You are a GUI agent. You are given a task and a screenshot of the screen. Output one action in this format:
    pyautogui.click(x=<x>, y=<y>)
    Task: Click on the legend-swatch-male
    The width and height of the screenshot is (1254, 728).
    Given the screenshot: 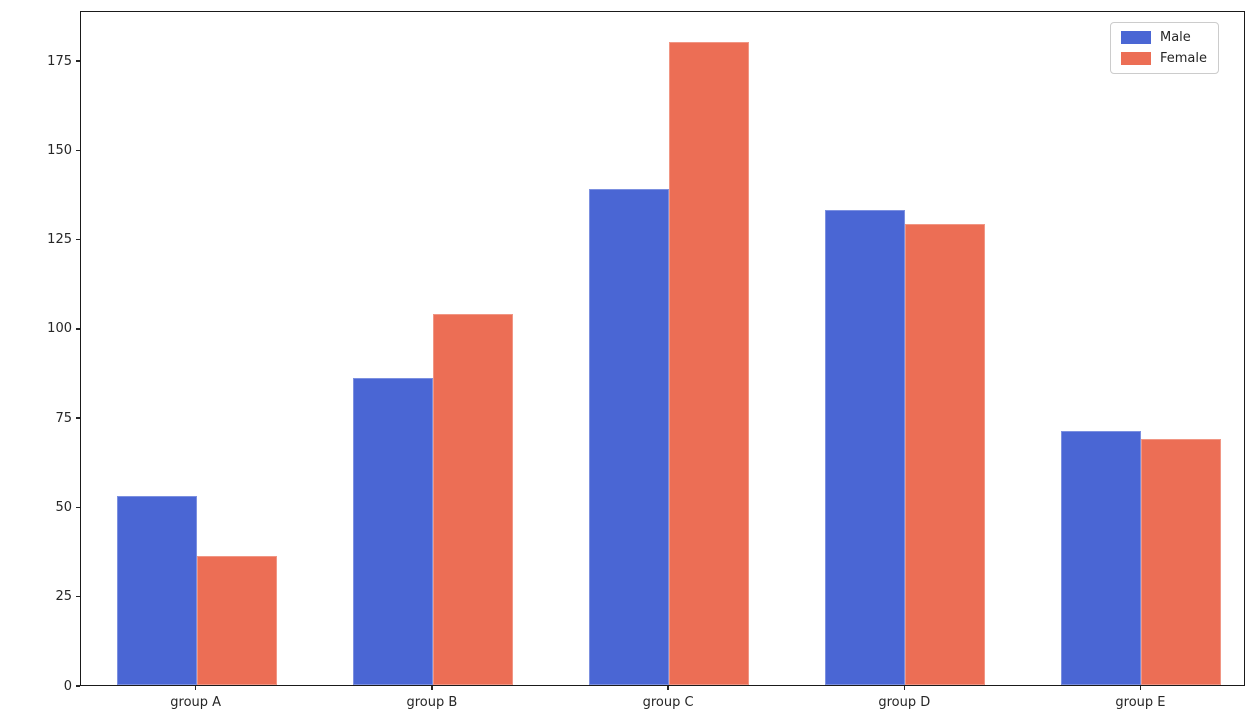 What is the action you would take?
    pyautogui.click(x=1136, y=37)
    